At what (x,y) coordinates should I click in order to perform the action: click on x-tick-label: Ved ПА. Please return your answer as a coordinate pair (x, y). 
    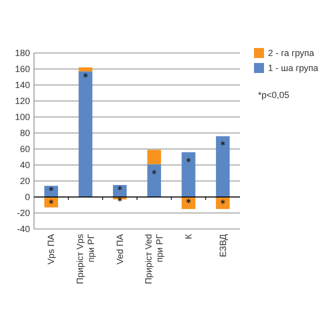
    Looking at the image, I should click on (119, 249).